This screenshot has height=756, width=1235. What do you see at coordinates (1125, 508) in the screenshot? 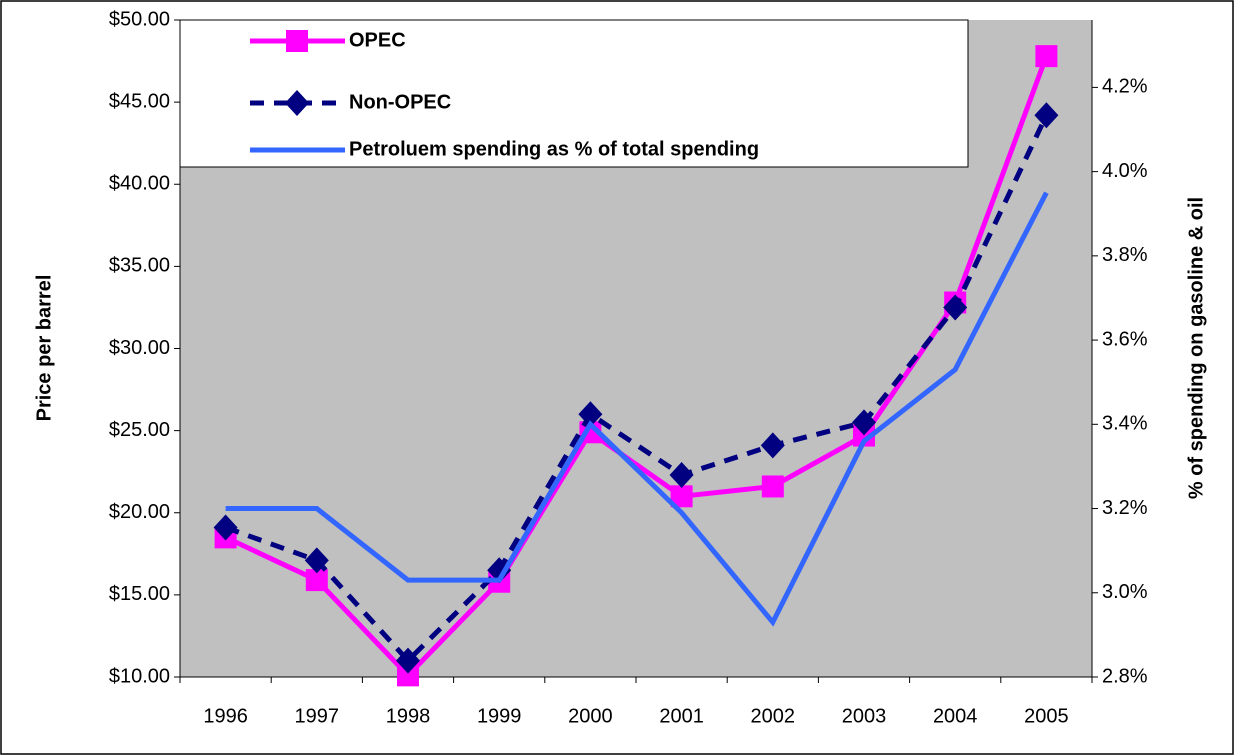
I see `y2-tick-label: 3.2%` at bounding box center [1125, 508].